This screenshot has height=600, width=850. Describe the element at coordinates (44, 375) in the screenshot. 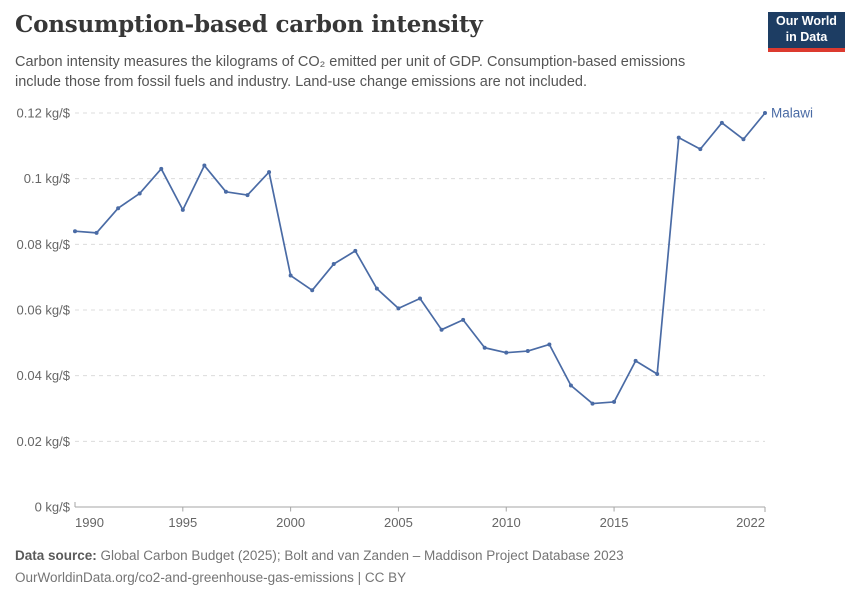

I see `y-axis-tick-label: 0.04 kg/$` at that location.